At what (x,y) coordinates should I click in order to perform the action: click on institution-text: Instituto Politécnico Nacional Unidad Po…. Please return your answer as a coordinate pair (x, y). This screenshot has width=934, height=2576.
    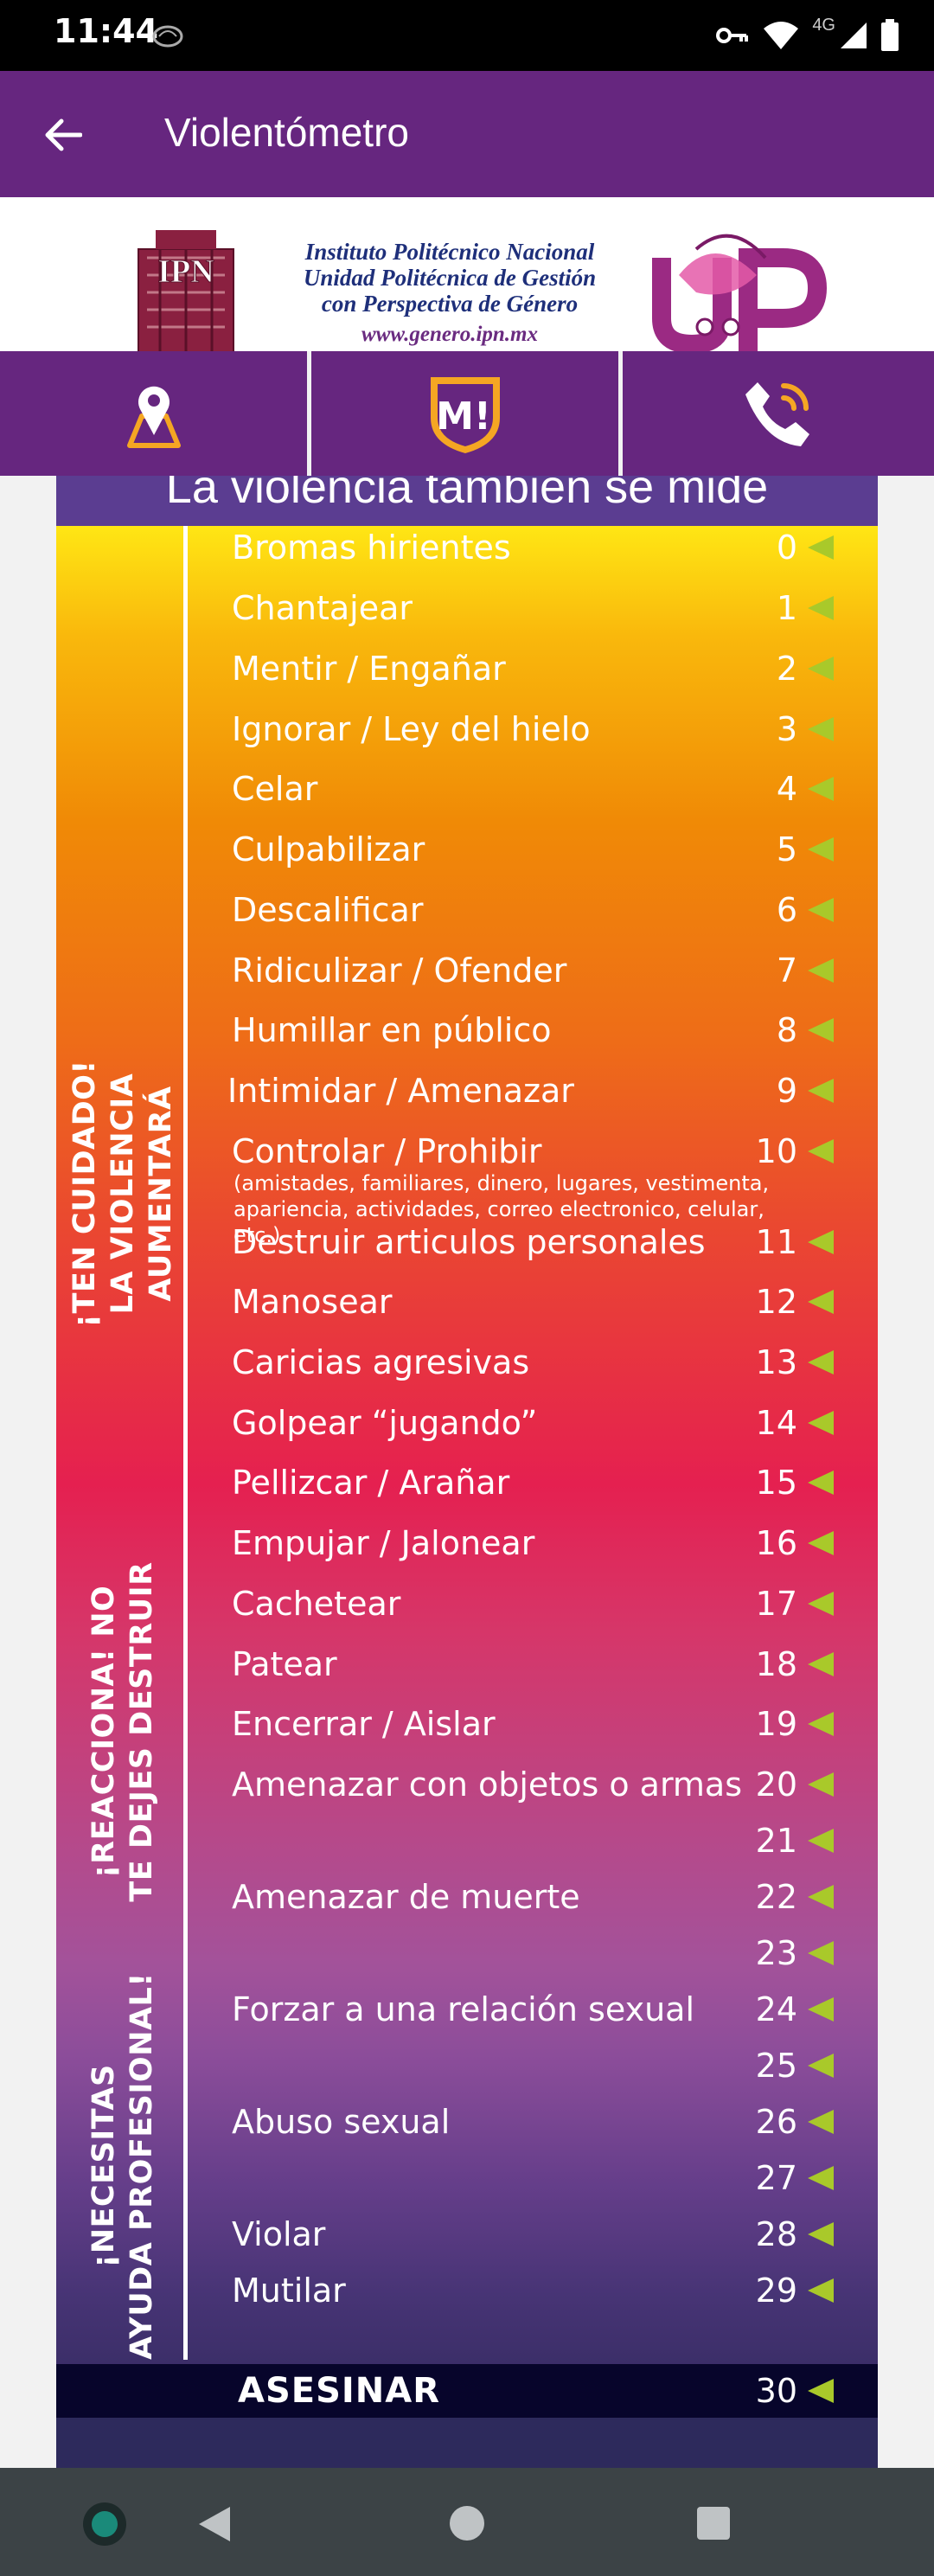
    Looking at the image, I should click on (450, 293).